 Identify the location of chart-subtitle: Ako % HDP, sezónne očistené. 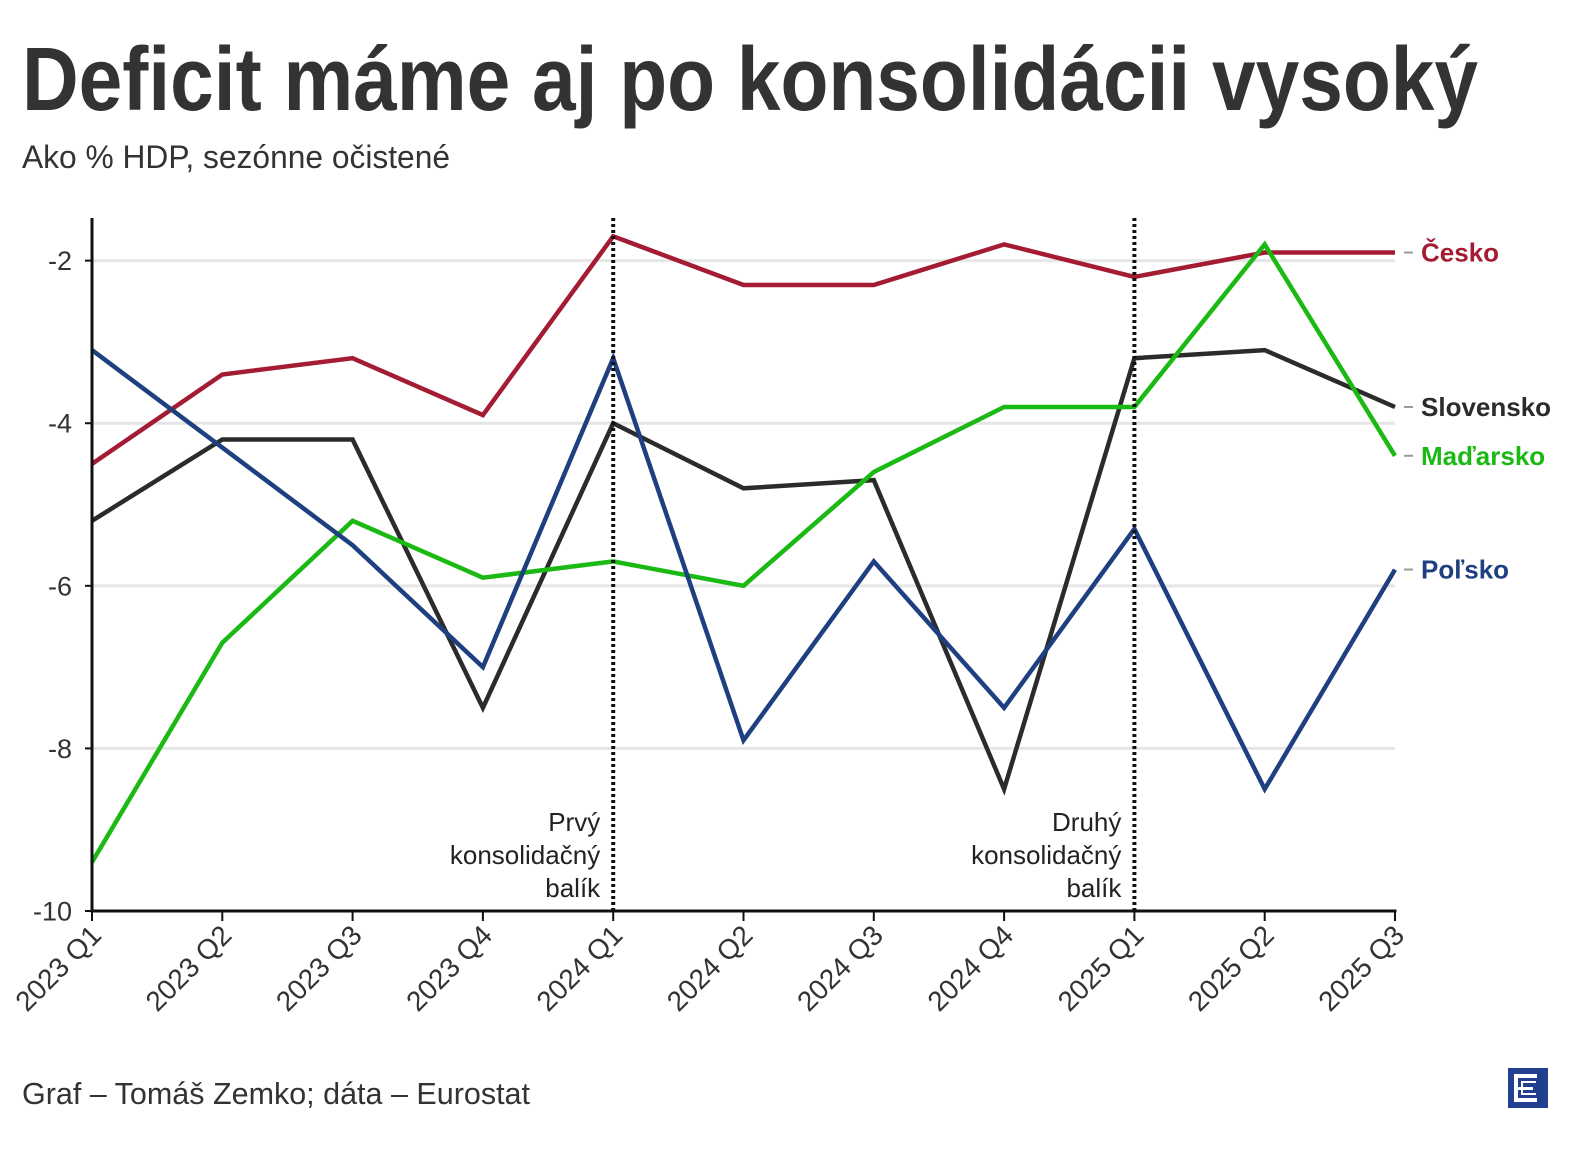
(236, 157).